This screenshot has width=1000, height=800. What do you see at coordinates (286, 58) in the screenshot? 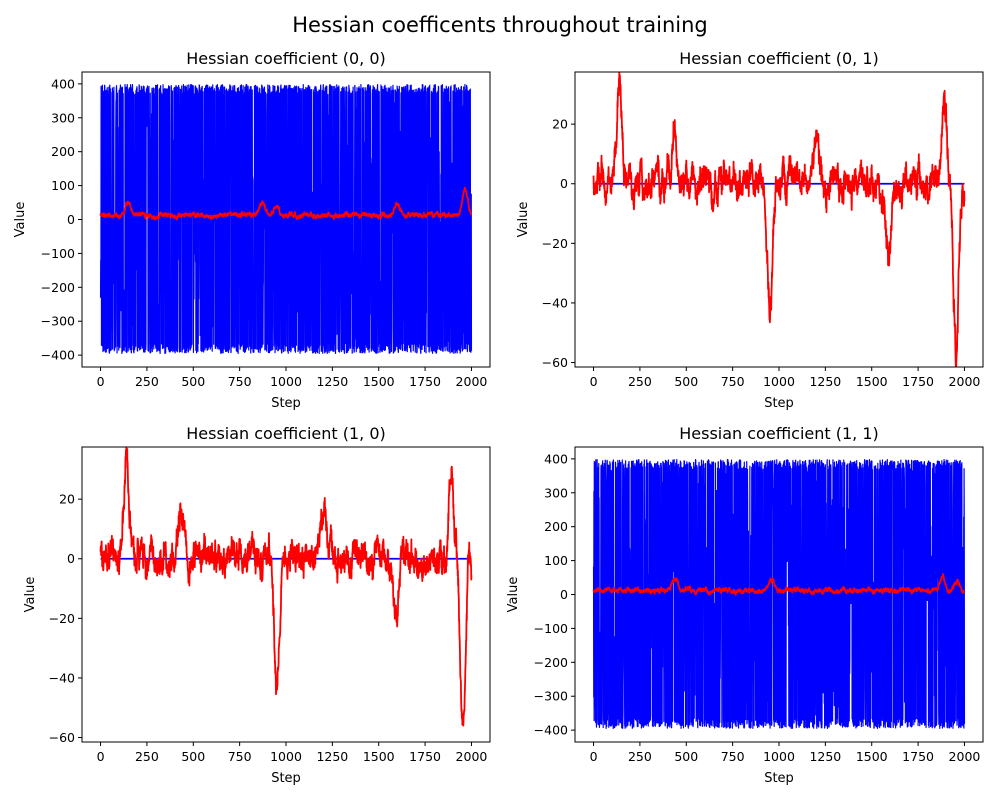
I see `subplot-title: Hessian coefficient (0, 0)` at bounding box center [286, 58].